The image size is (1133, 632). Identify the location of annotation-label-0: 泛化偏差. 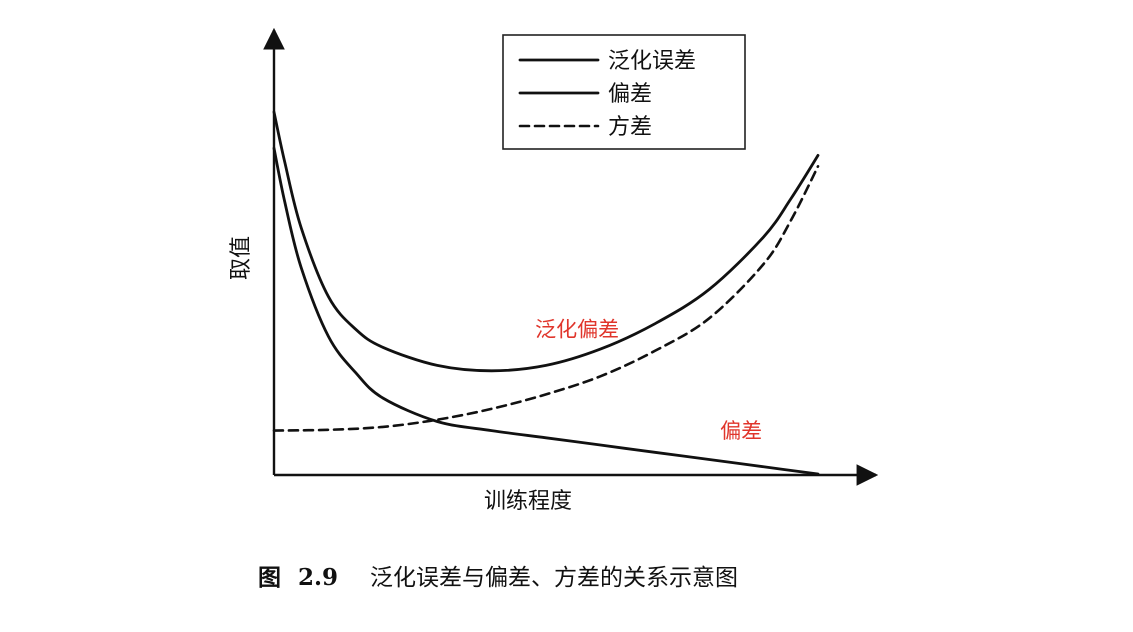
(577, 329).